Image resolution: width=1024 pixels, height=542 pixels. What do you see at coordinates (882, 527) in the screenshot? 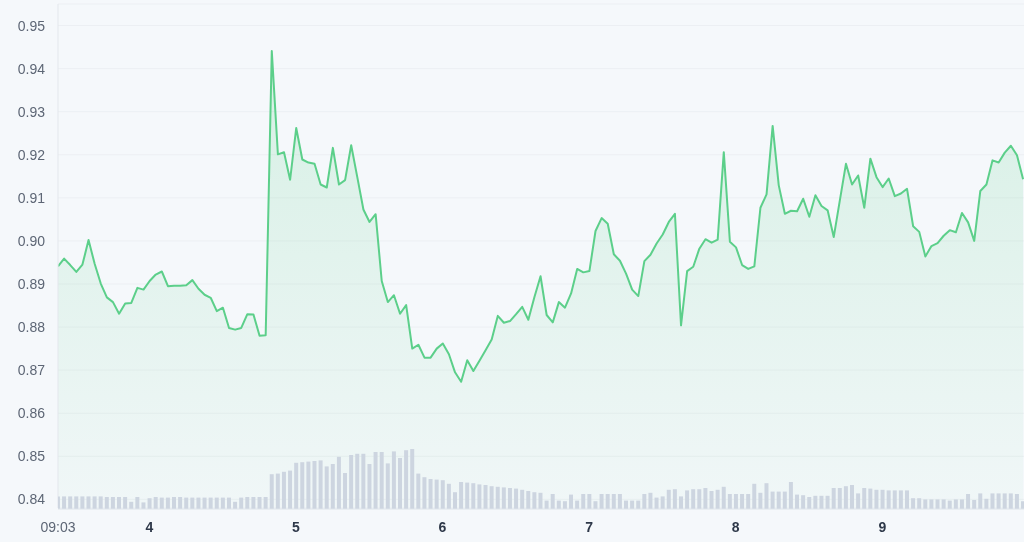
I see `x-tick-label: 9` at bounding box center [882, 527].